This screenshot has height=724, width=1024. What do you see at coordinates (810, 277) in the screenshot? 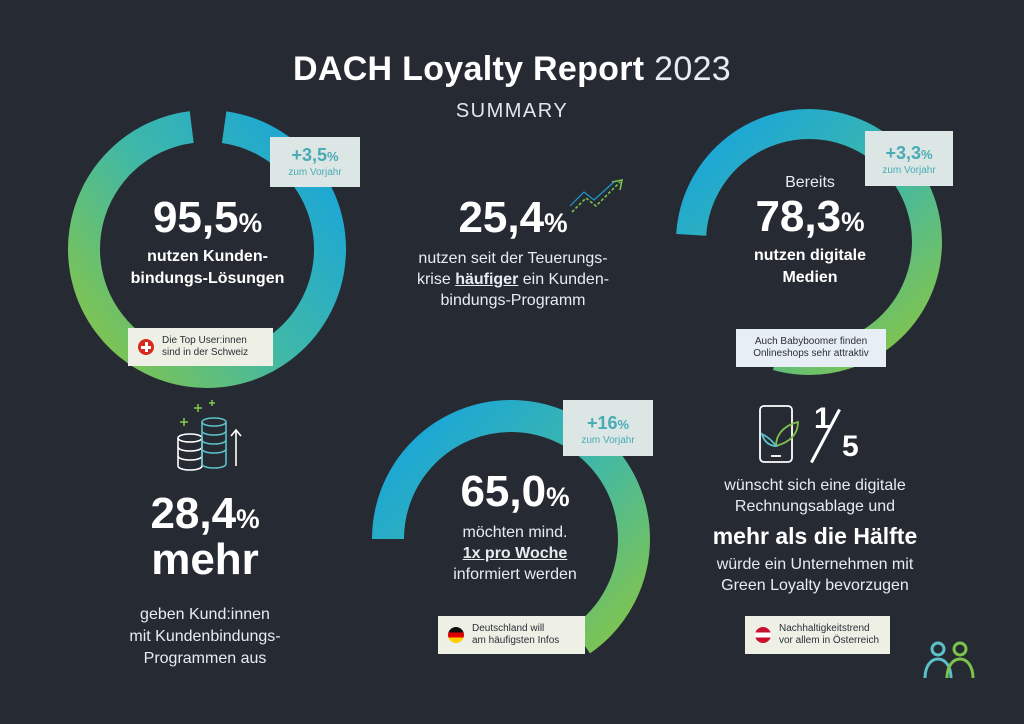
I see `stat3-line2: Medien` at bounding box center [810, 277].